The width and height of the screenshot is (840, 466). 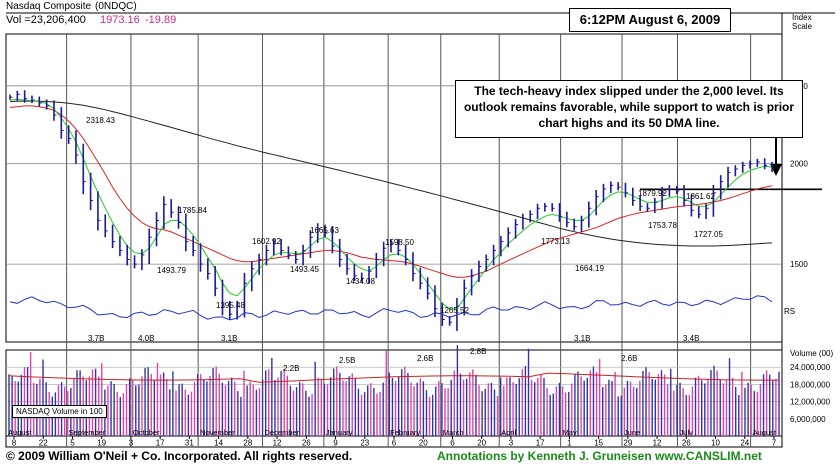 I want to click on x-tick-label: 9, so click(x=335, y=443).